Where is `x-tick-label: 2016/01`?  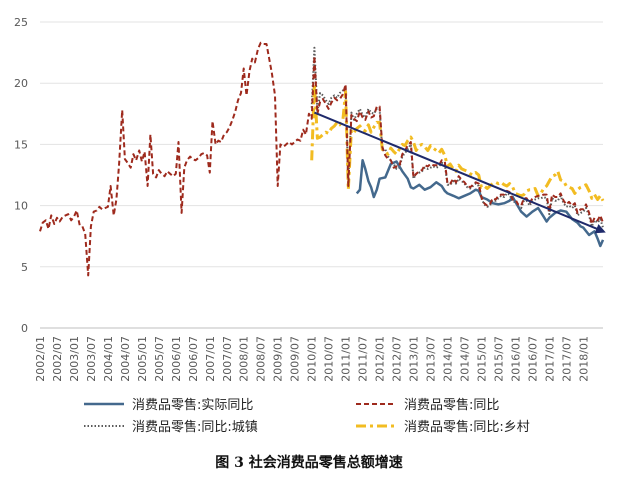 x-tick-label: 2016/01 is located at coordinates (515, 359).